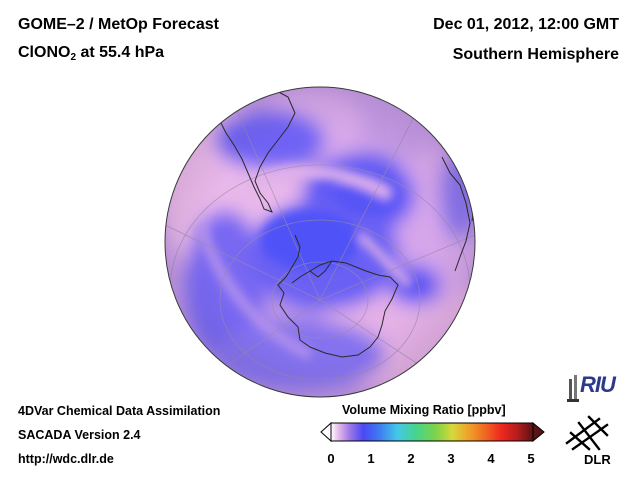  What do you see at coordinates (79, 435) in the screenshot?
I see `version-label: SACADA Version 2.4` at bounding box center [79, 435].